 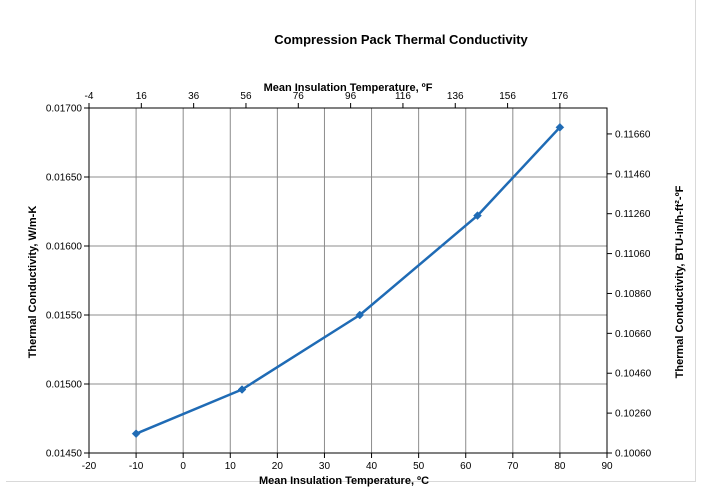 I want to click on y-tick-label: 0.01550, so click(x=64, y=316).